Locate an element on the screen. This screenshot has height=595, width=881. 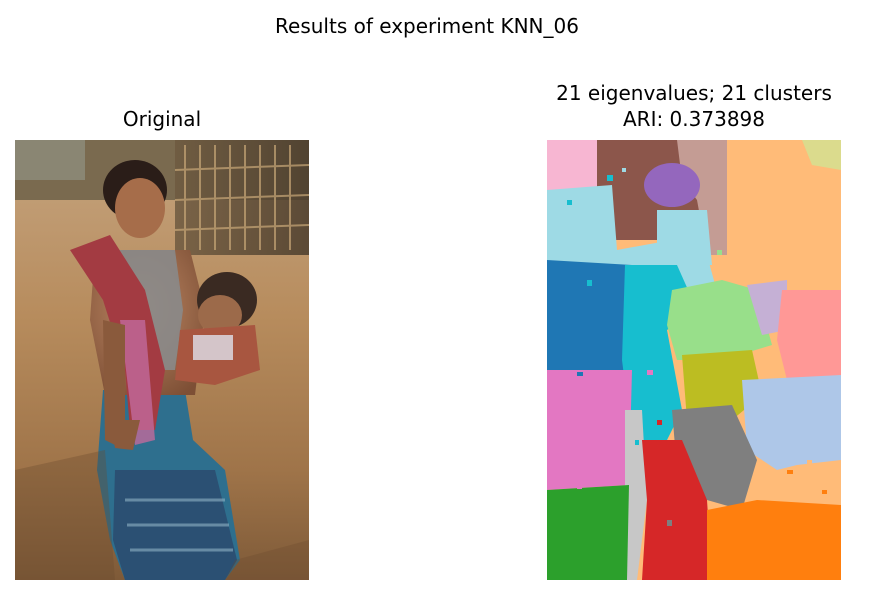
original-panel-title: Original is located at coordinates (162, 119).